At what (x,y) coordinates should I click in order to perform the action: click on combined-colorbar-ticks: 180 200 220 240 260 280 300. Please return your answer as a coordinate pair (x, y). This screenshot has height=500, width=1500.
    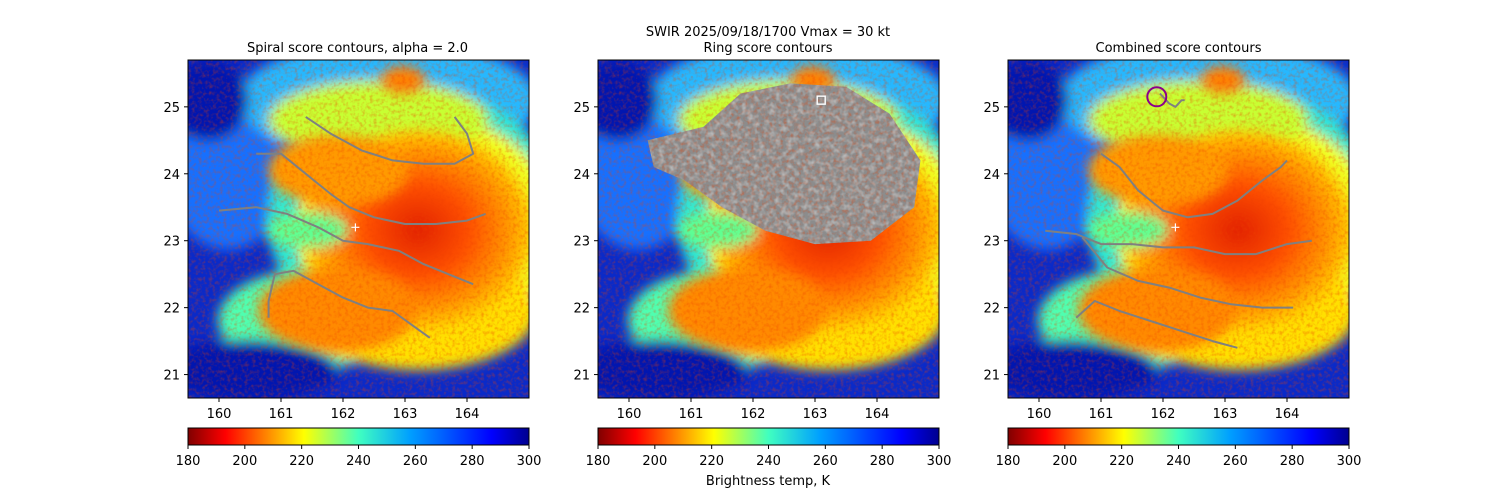
    Looking at the image, I should click on (1179, 457).